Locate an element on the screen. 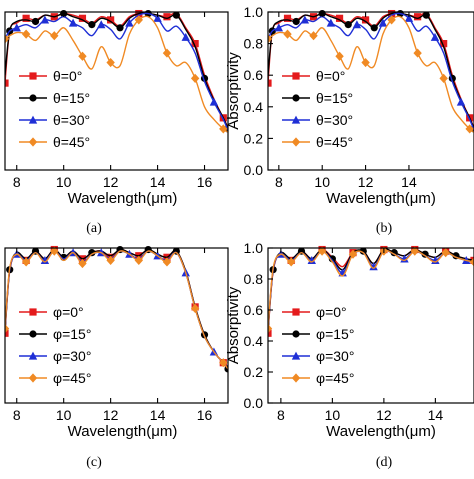  panel-label: (d) is located at coordinates (384, 462).